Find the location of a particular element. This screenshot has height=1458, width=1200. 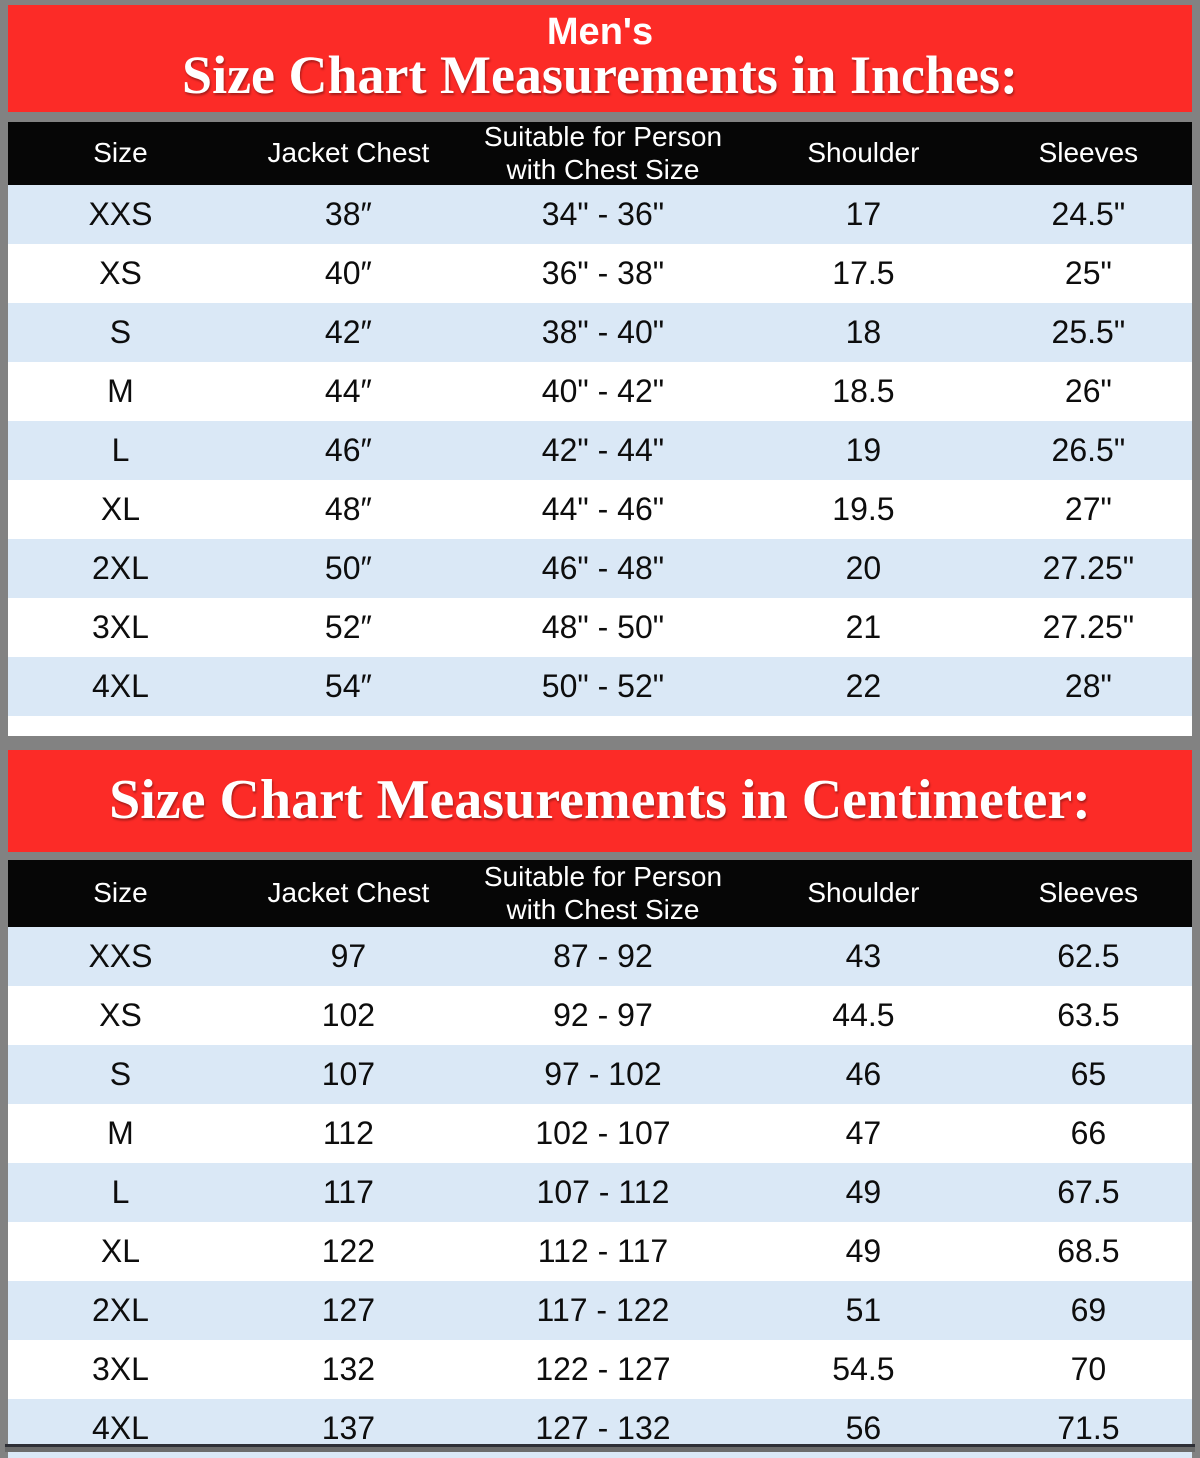

table-cell: 44.5 is located at coordinates (863, 1015).